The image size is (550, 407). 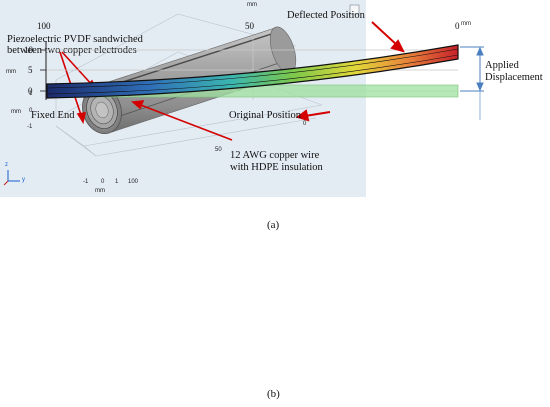 What do you see at coordinates (16, 112) in the screenshot?
I see `axis-y-unit: mm` at bounding box center [16, 112].